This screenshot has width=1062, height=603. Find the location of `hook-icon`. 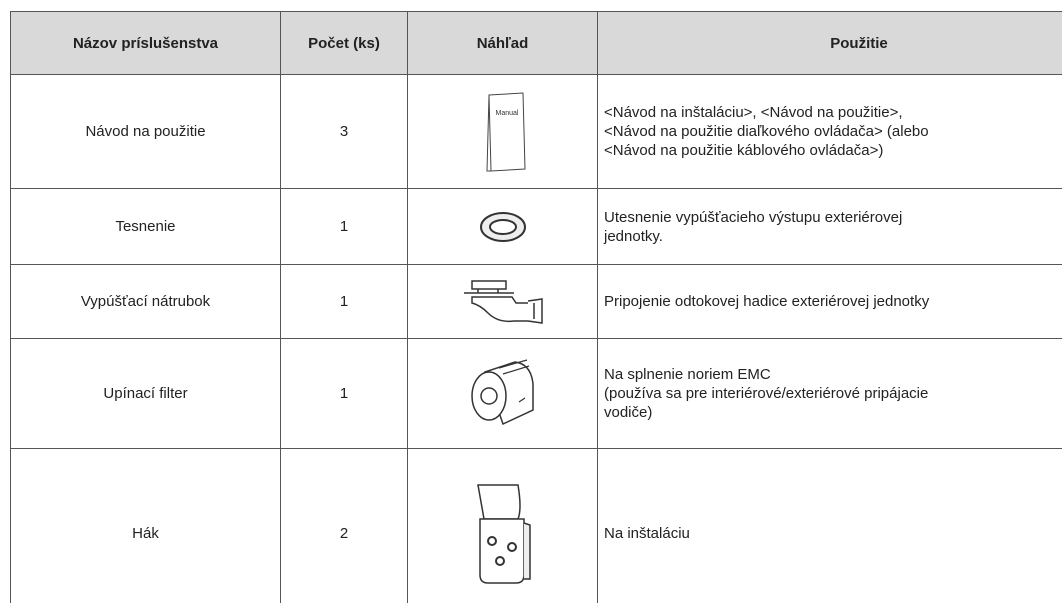

hook-icon is located at coordinates (503, 534).